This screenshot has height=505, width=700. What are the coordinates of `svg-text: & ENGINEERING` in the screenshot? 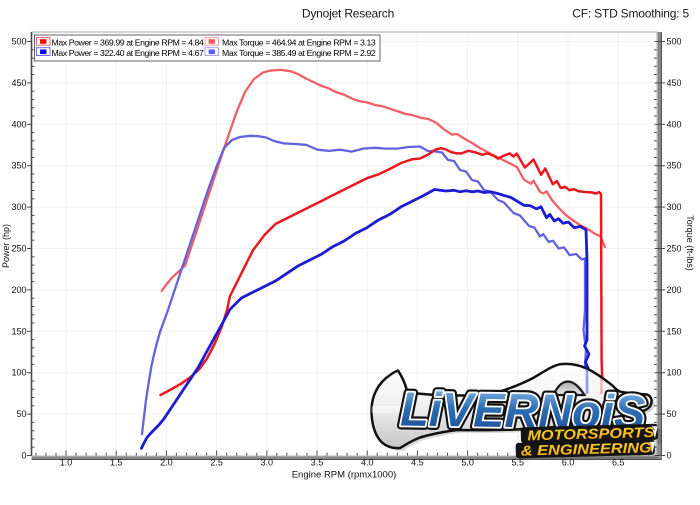 It's located at (586, 449).